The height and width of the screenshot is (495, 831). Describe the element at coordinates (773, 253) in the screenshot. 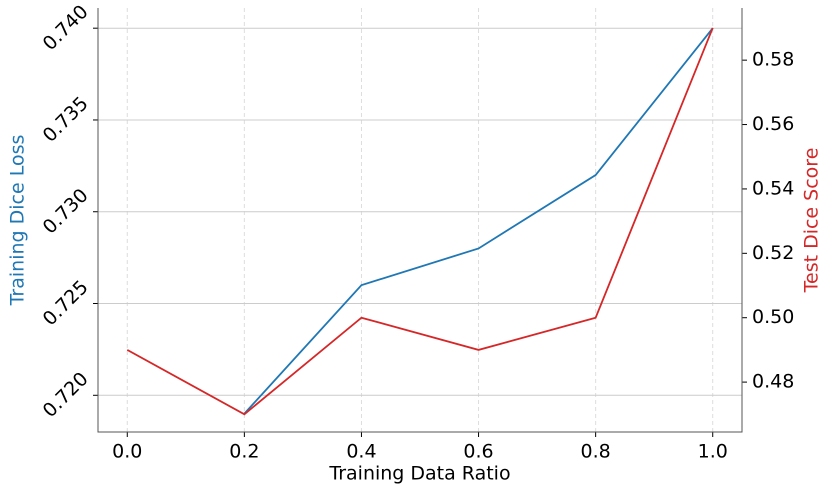

I see `y2-tick-label: 0.52` at that location.